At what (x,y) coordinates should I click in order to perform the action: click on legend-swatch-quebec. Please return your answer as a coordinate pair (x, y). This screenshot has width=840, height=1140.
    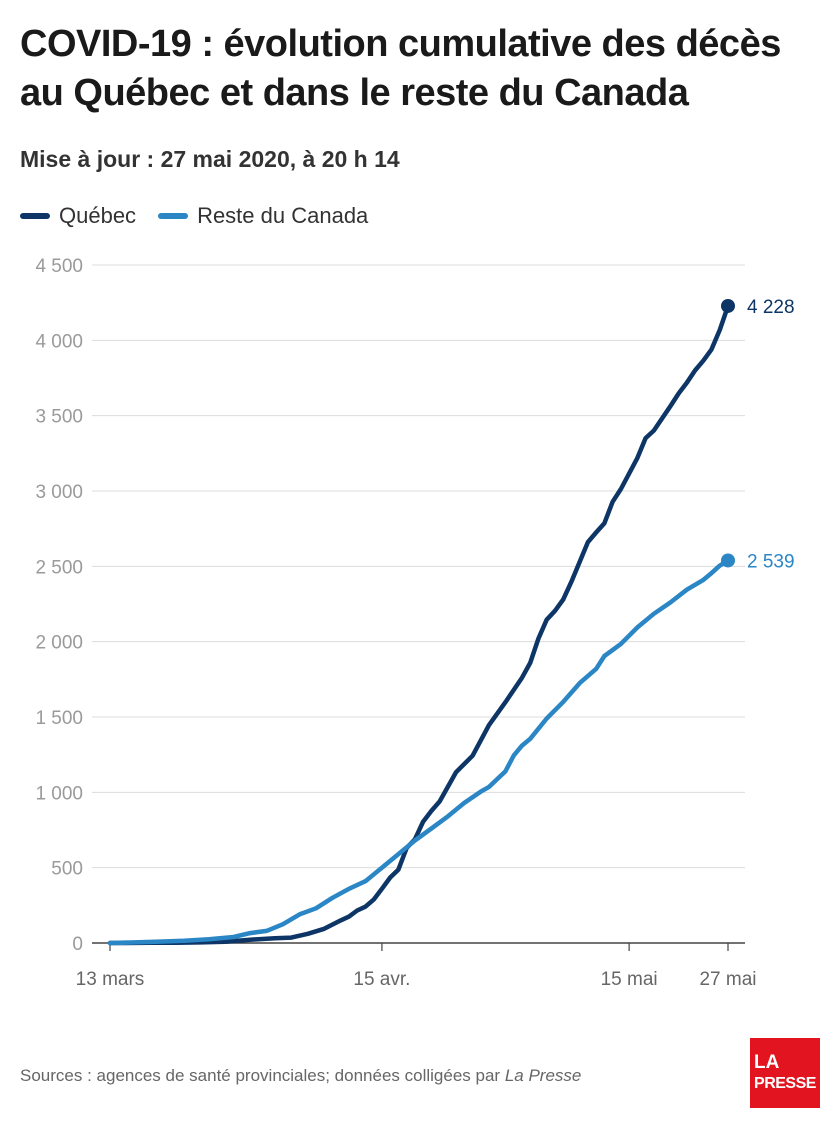
    Looking at the image, I should click on (35, 216).